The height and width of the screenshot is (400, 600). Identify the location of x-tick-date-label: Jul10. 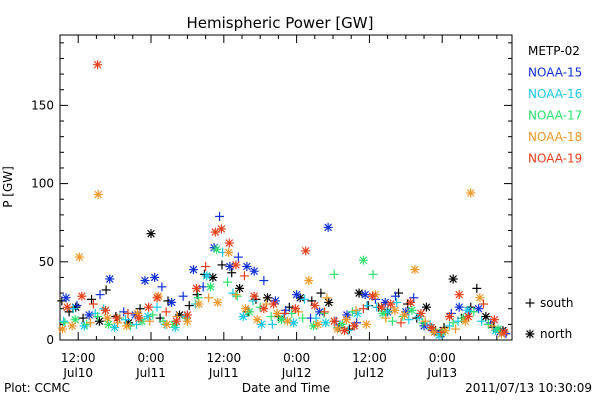
(77, 373).